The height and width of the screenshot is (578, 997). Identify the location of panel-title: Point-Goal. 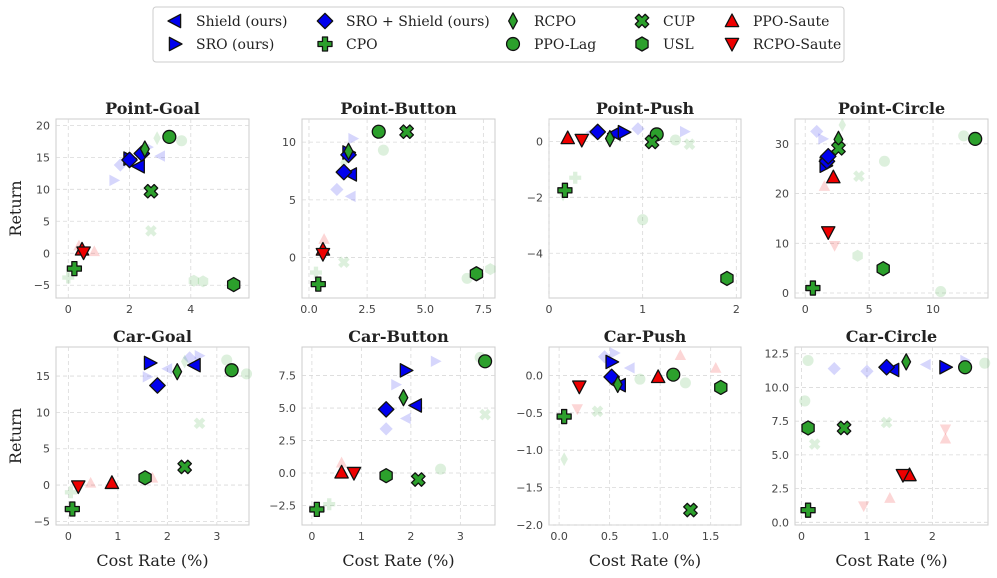
(152, 108).